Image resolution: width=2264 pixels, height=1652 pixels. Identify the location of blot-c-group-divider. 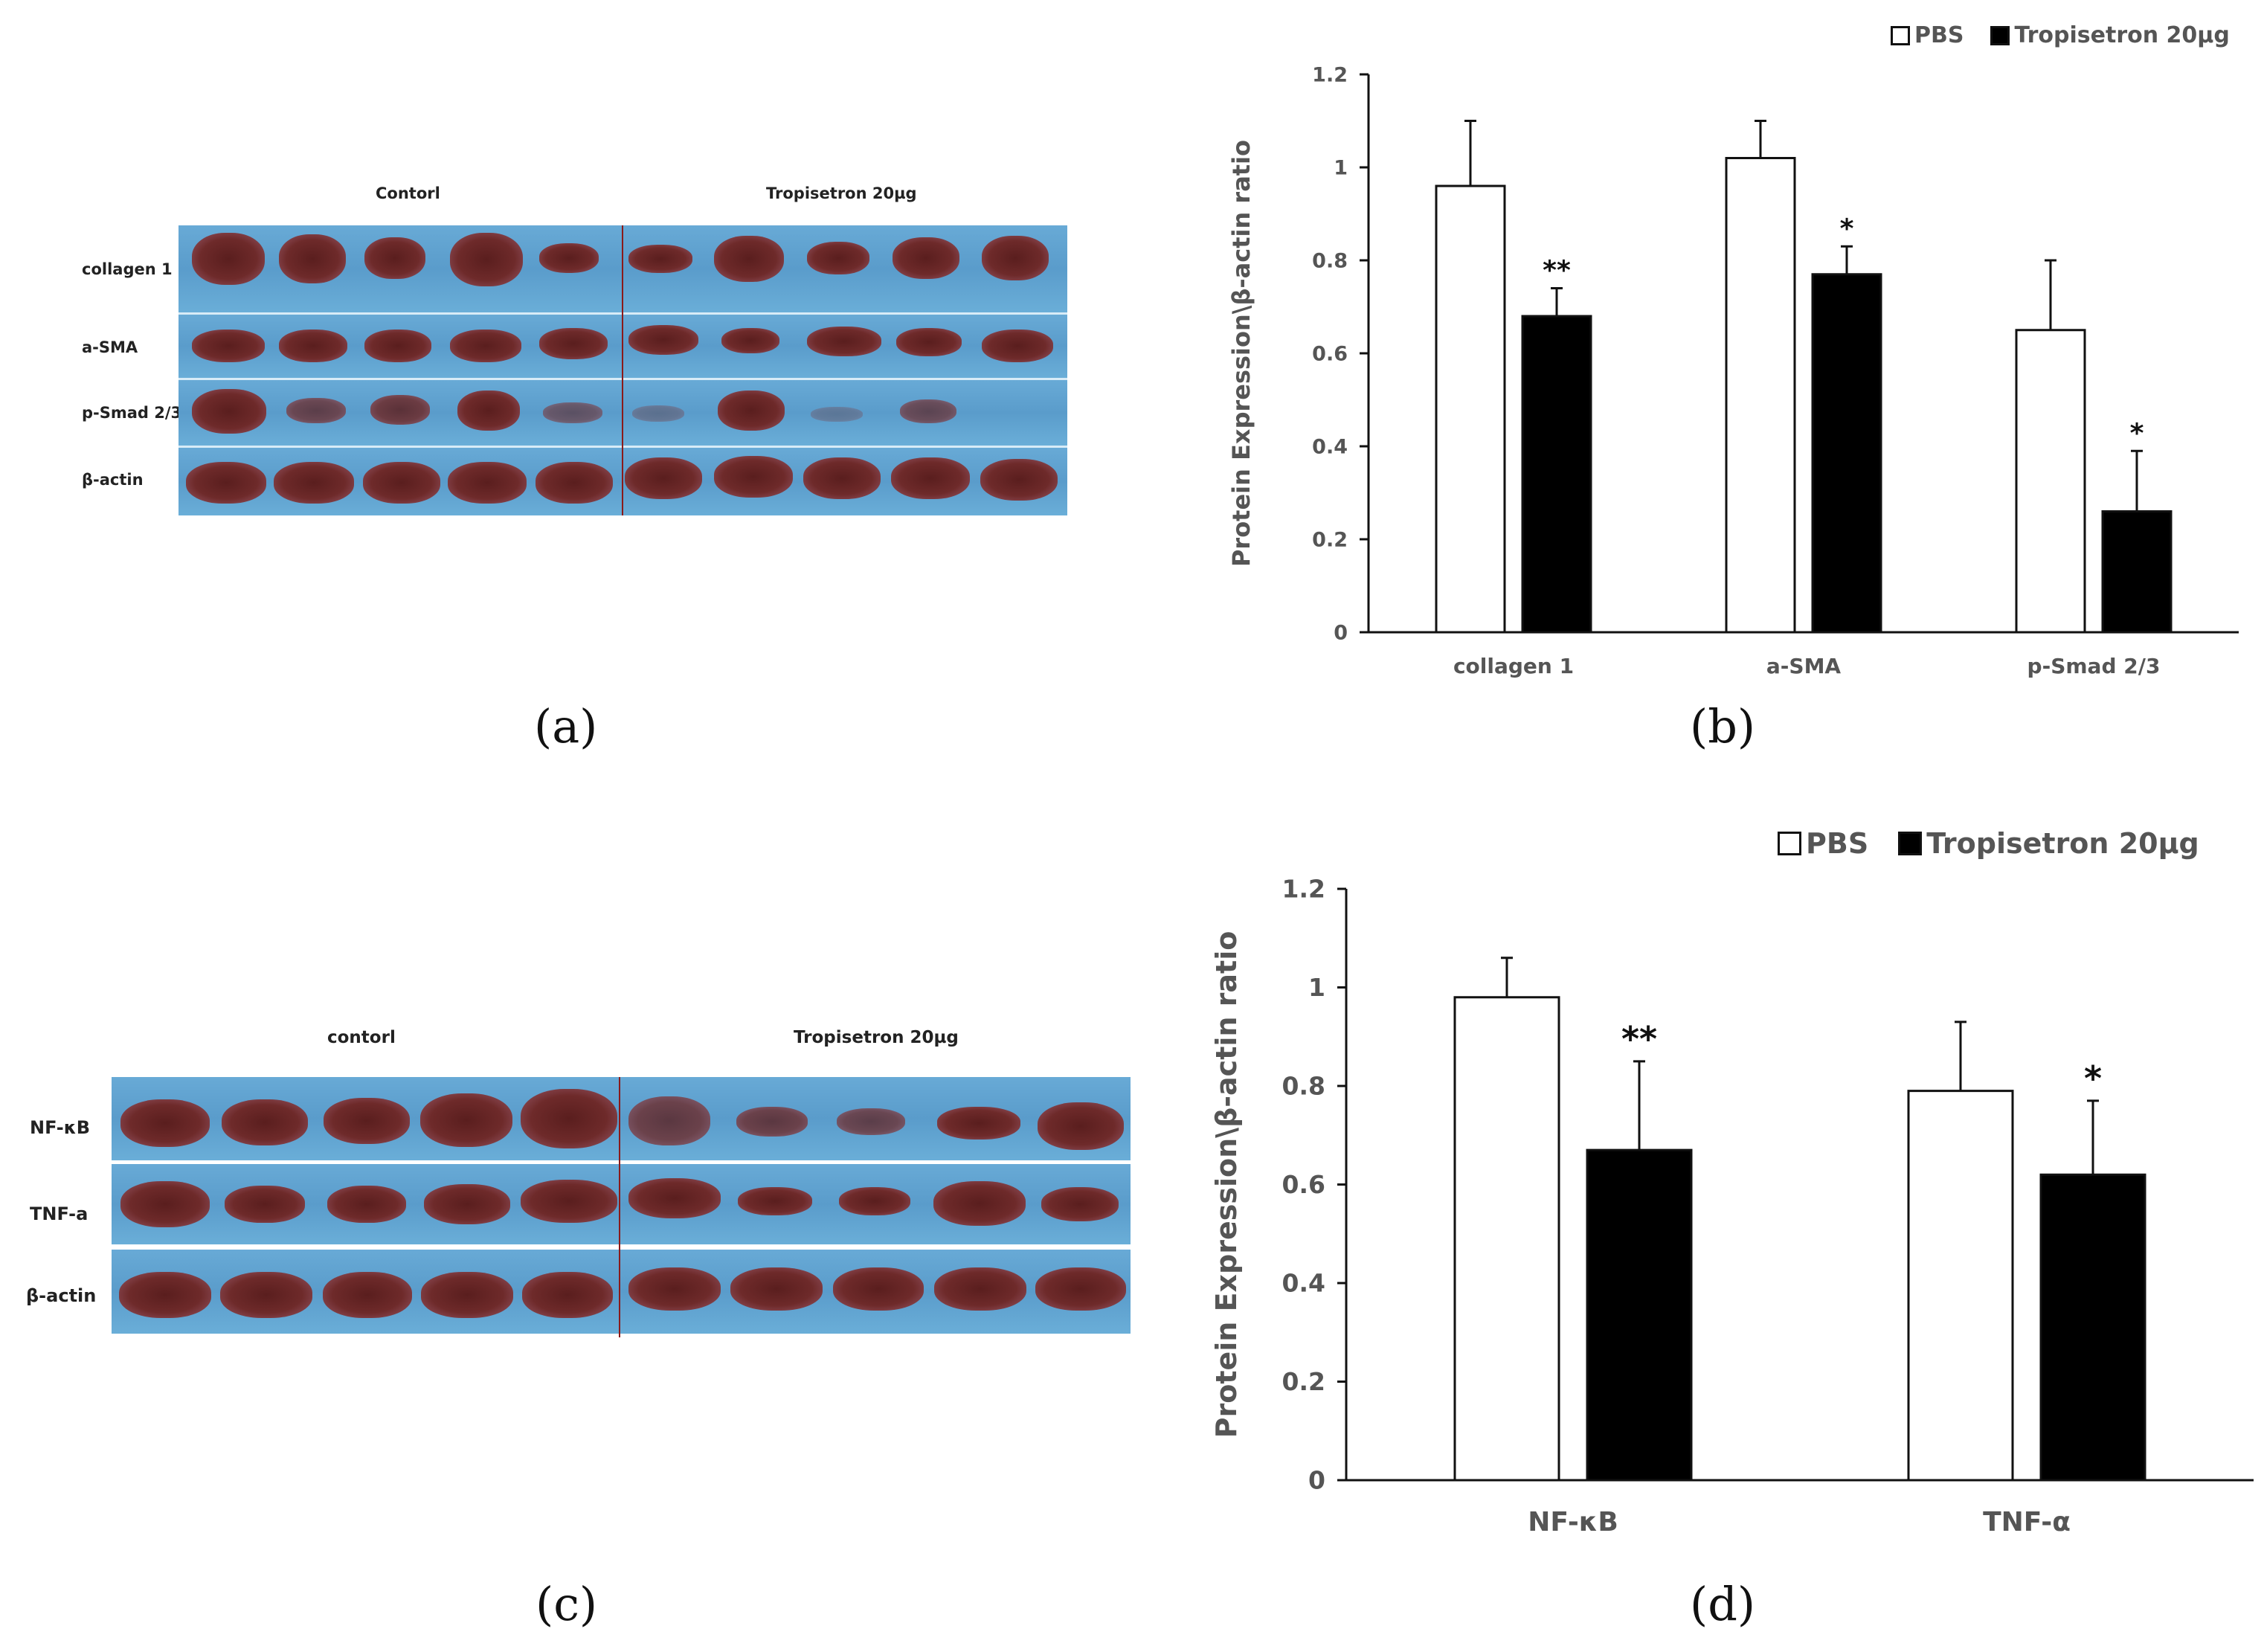
(619, 1207).